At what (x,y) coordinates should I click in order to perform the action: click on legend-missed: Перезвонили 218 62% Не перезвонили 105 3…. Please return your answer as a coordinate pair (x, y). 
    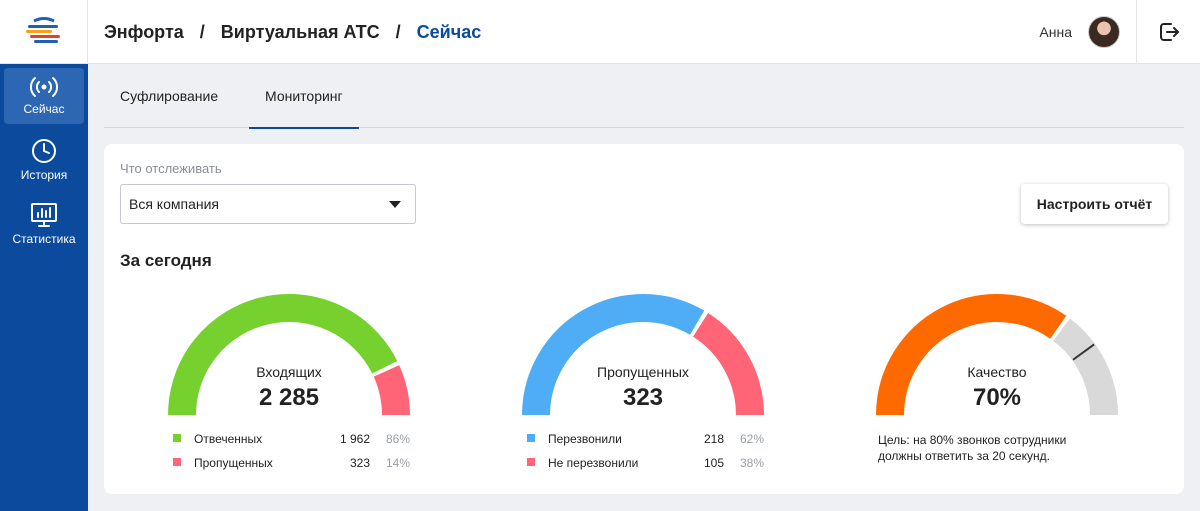
    Looking at the image, I should click on (643, 456).